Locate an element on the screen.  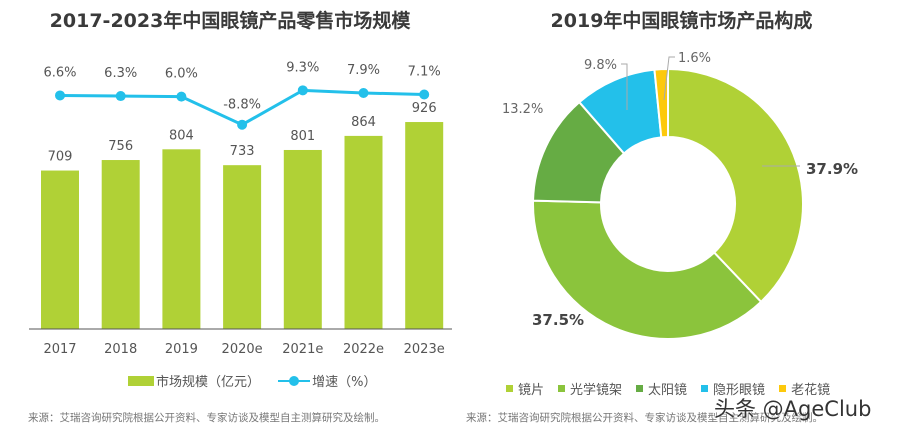
bar-value-label: 756 is located at coordinates (120, 146).